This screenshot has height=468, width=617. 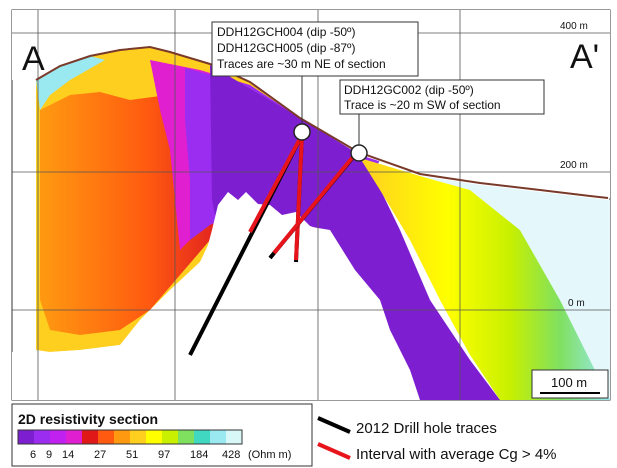 What do you see at coordinates (569, 382) in the screenshot?
I see `scale-bar-label: 100 m` at bounding box center [569, 382].